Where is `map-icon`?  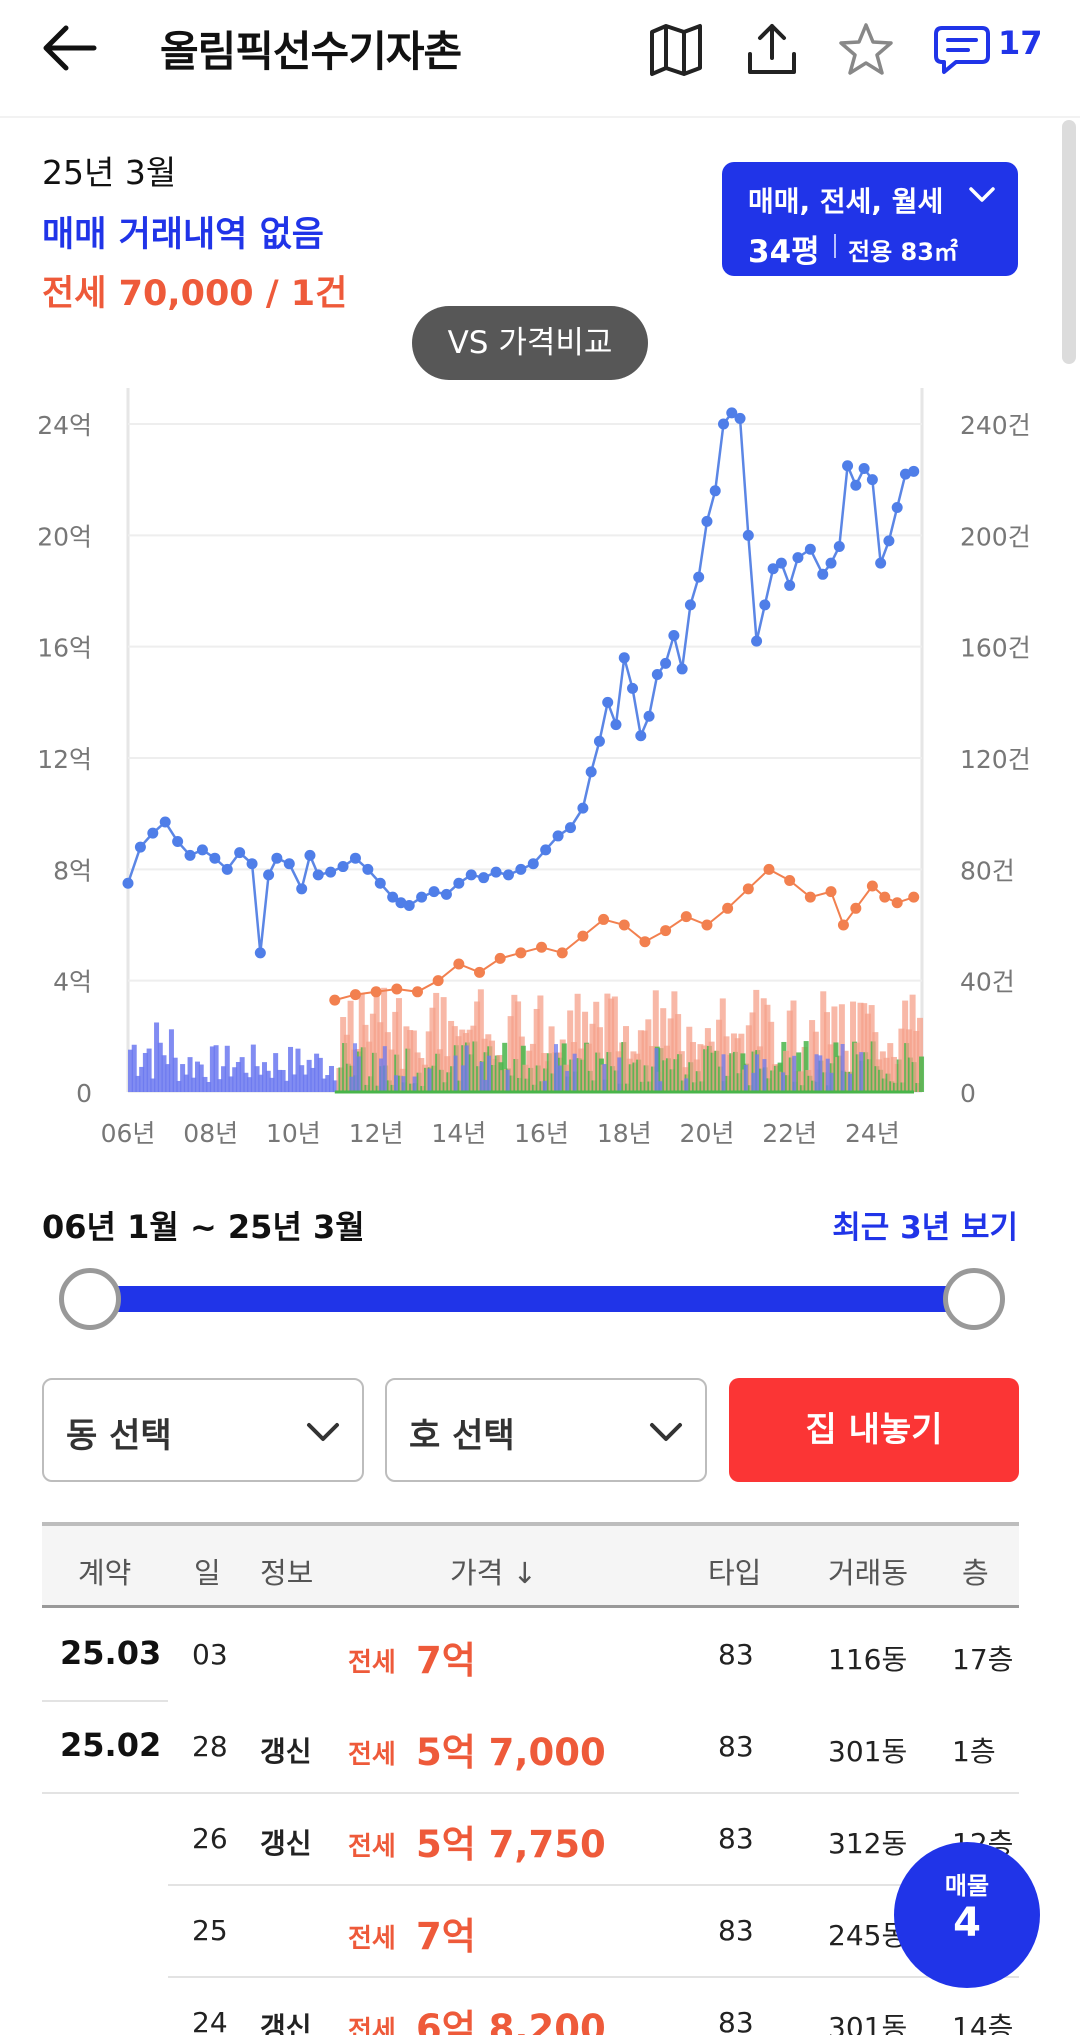 map-icon is located at coordinates (676, 50).